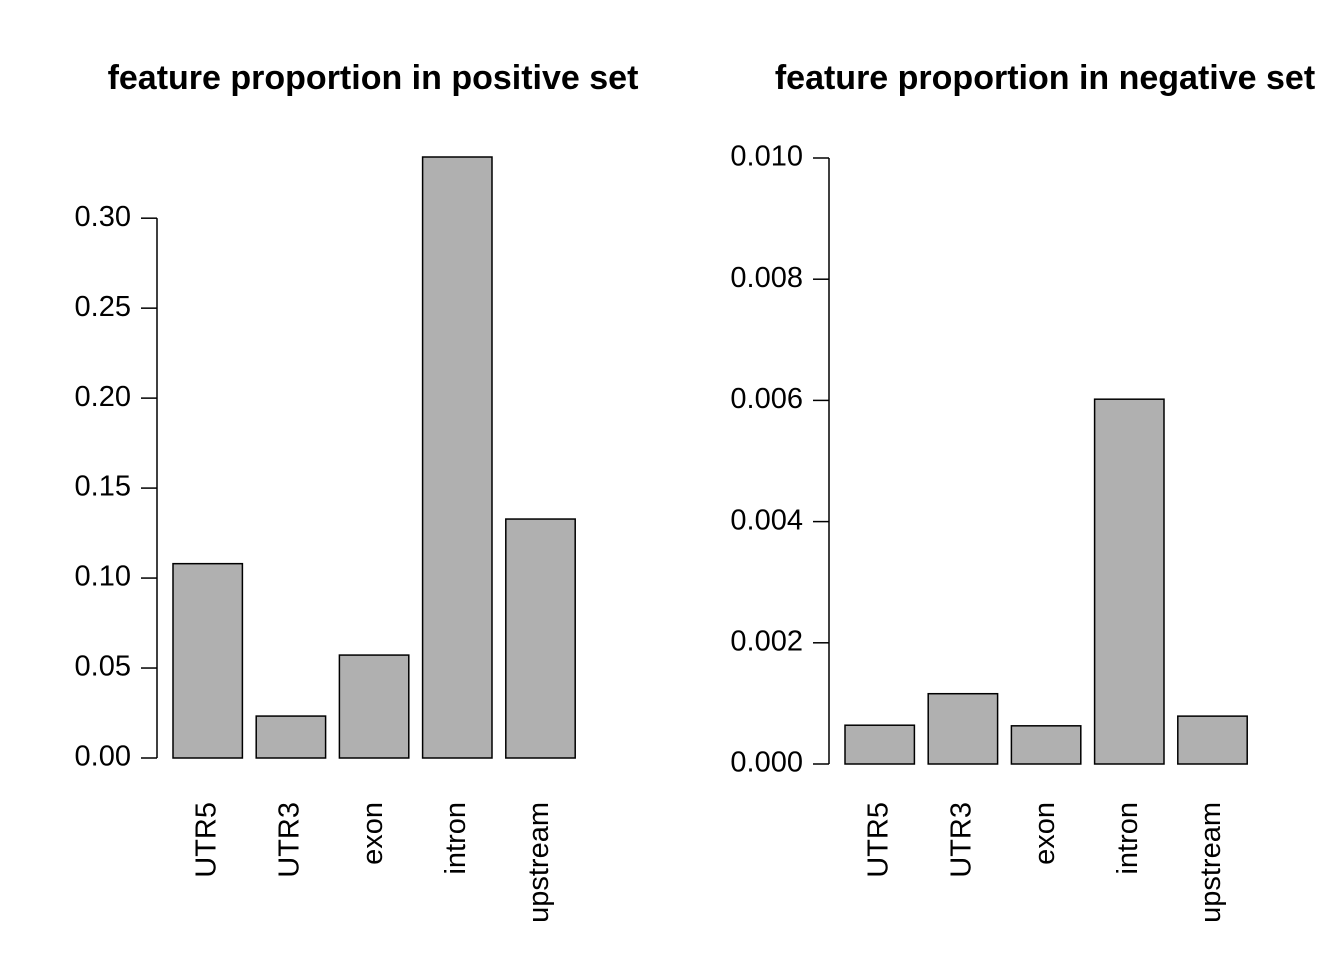 The height and width of the screenshot is (960, 1344). Describe the element at coordinates (766, 157) in the screenshot. I see `y-tick-label: 0.010` at that location.